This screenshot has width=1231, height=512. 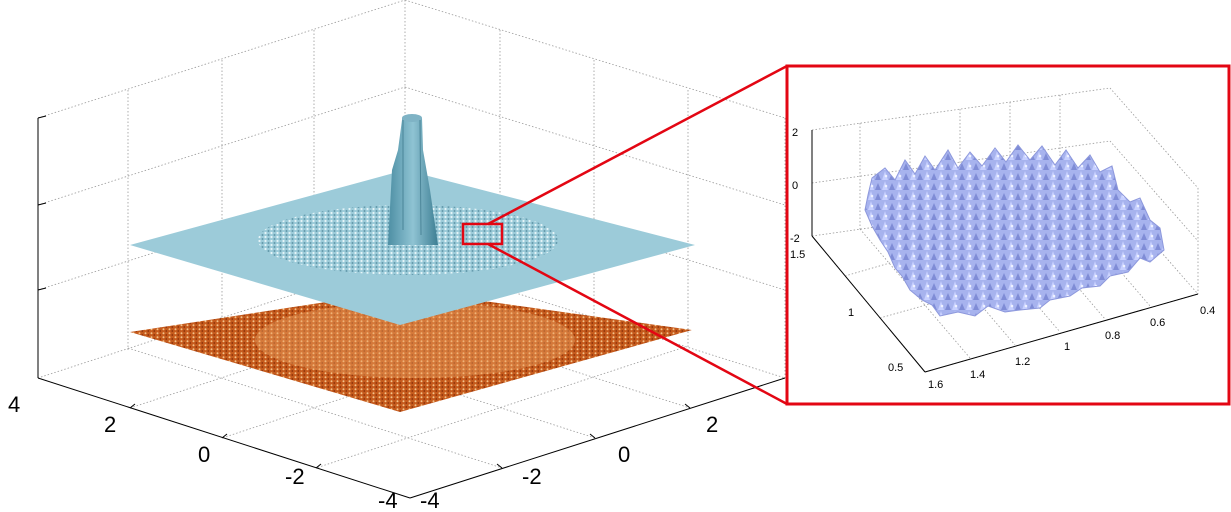 What do you see at coordinates (14, 404) in the screenshot?
I see `main-y-tick-0: 4` at bounding box center [14, 404].